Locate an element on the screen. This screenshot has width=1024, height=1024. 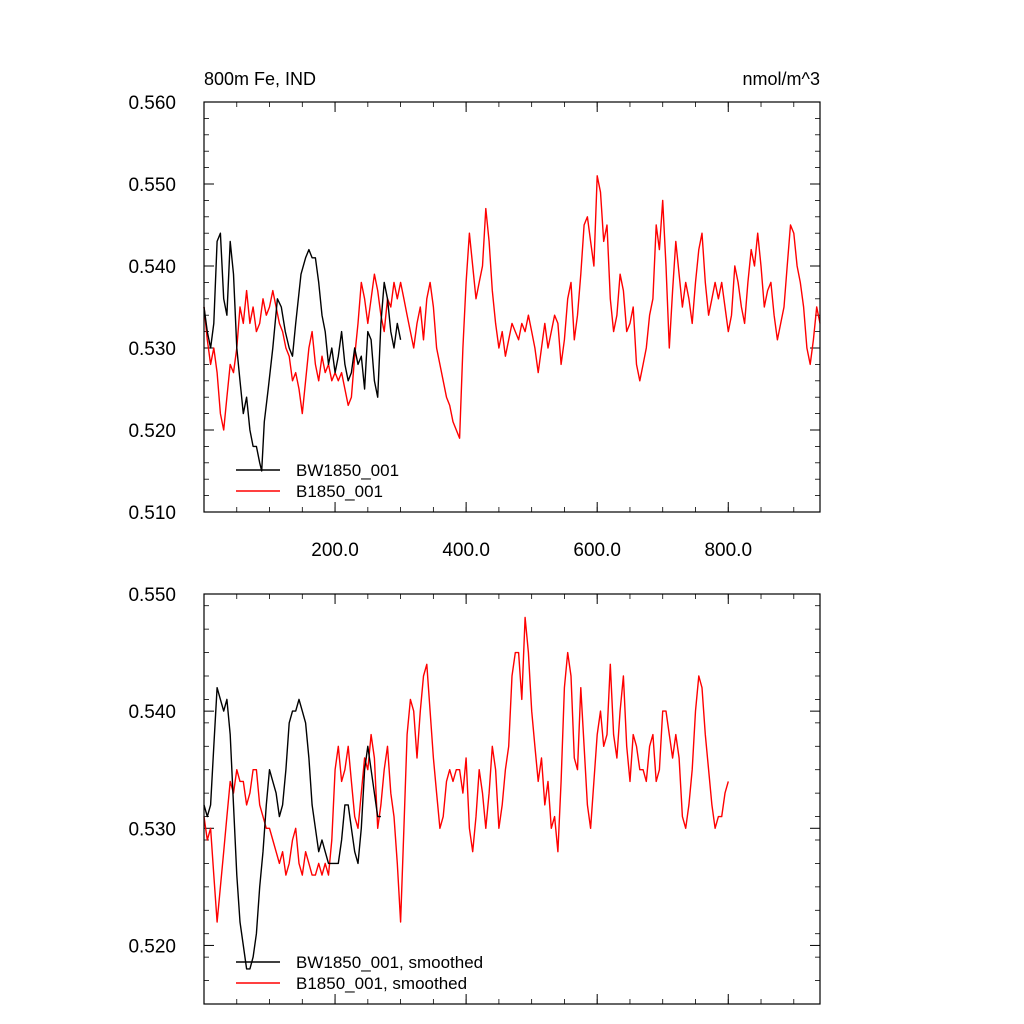
y-tick-label: 0.560 is located at coordinates (152, 103).